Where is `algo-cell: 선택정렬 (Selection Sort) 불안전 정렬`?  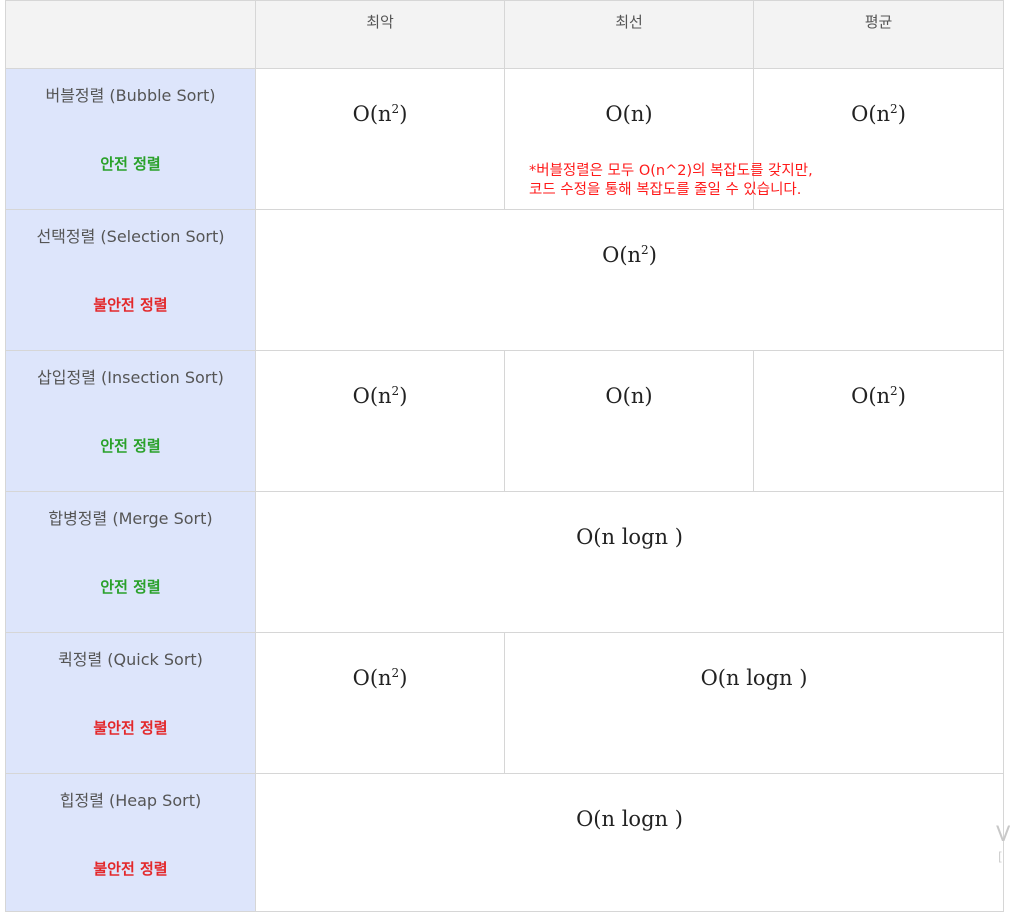 algo-cell: 선택정렬 (Selection Sort) 불안전 정렬 is located at coordinates (130, 280).